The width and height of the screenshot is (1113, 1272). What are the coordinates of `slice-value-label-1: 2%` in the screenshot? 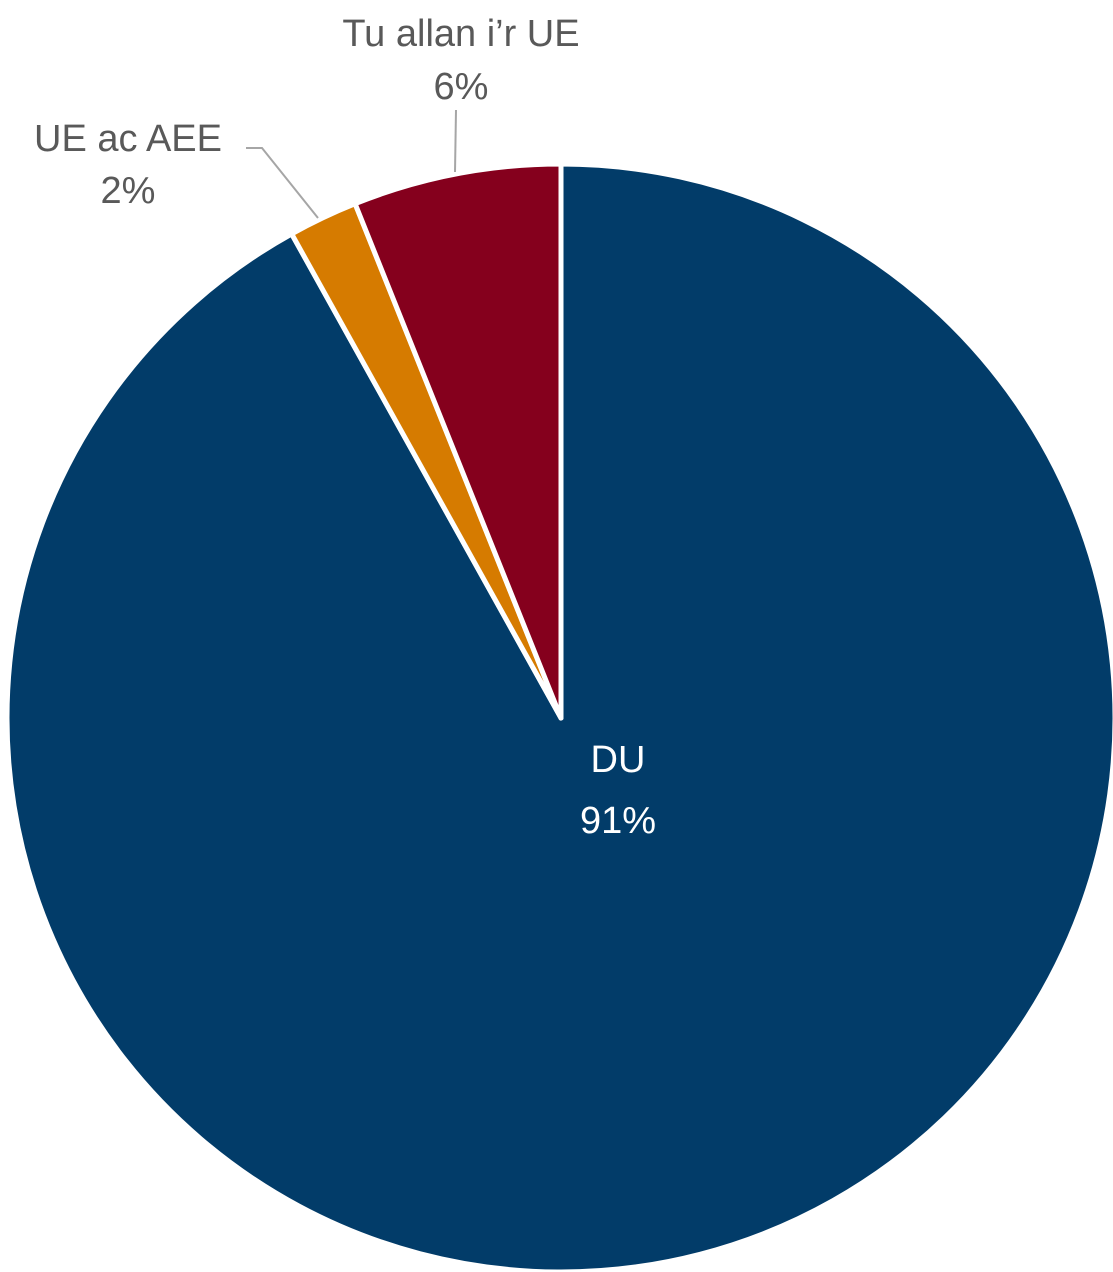 It's located at (128, 191).